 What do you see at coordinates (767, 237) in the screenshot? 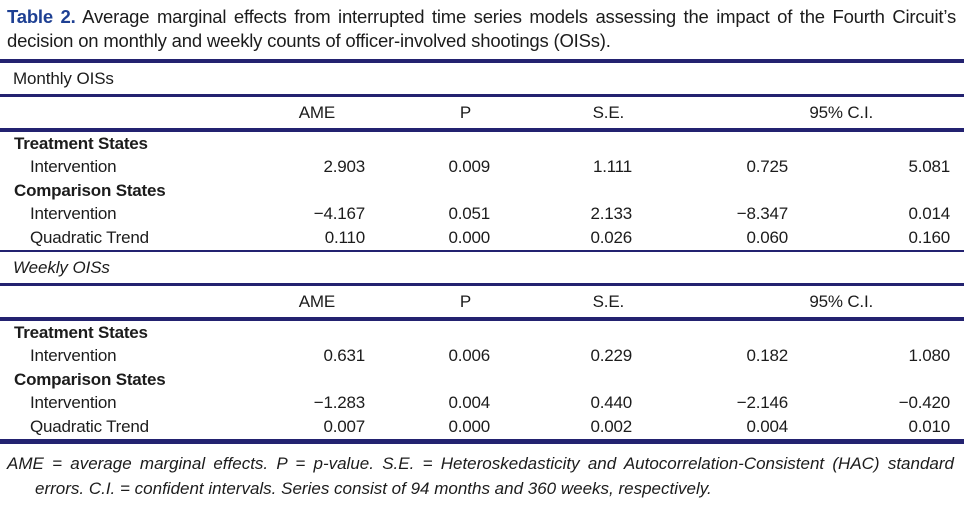
I see `cell-ci-lower: 0.060` at bounding box center [767, 237].